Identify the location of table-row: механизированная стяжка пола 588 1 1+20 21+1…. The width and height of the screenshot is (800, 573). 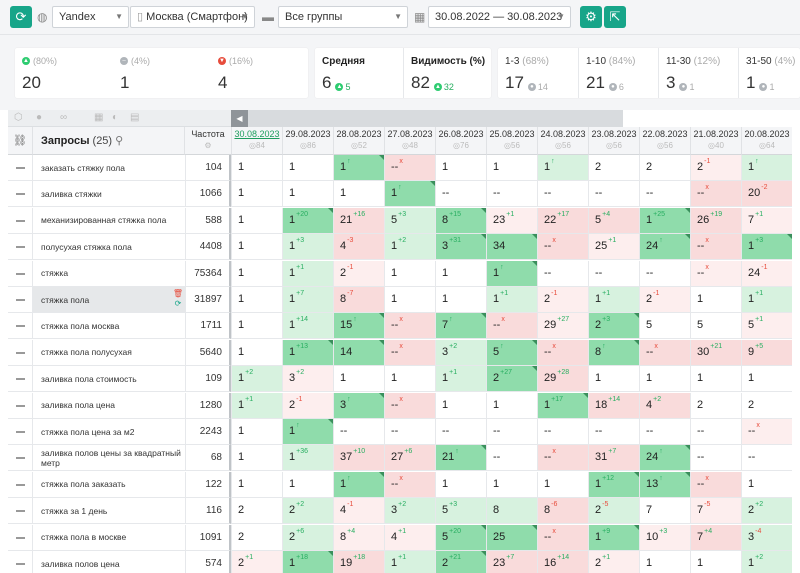
(404, 220).